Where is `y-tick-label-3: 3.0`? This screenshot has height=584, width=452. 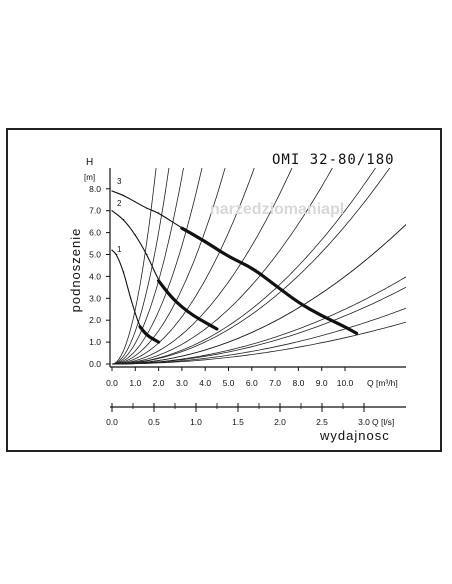 y-tick-label-3: 3.0 is located at coordinates (95, 298).